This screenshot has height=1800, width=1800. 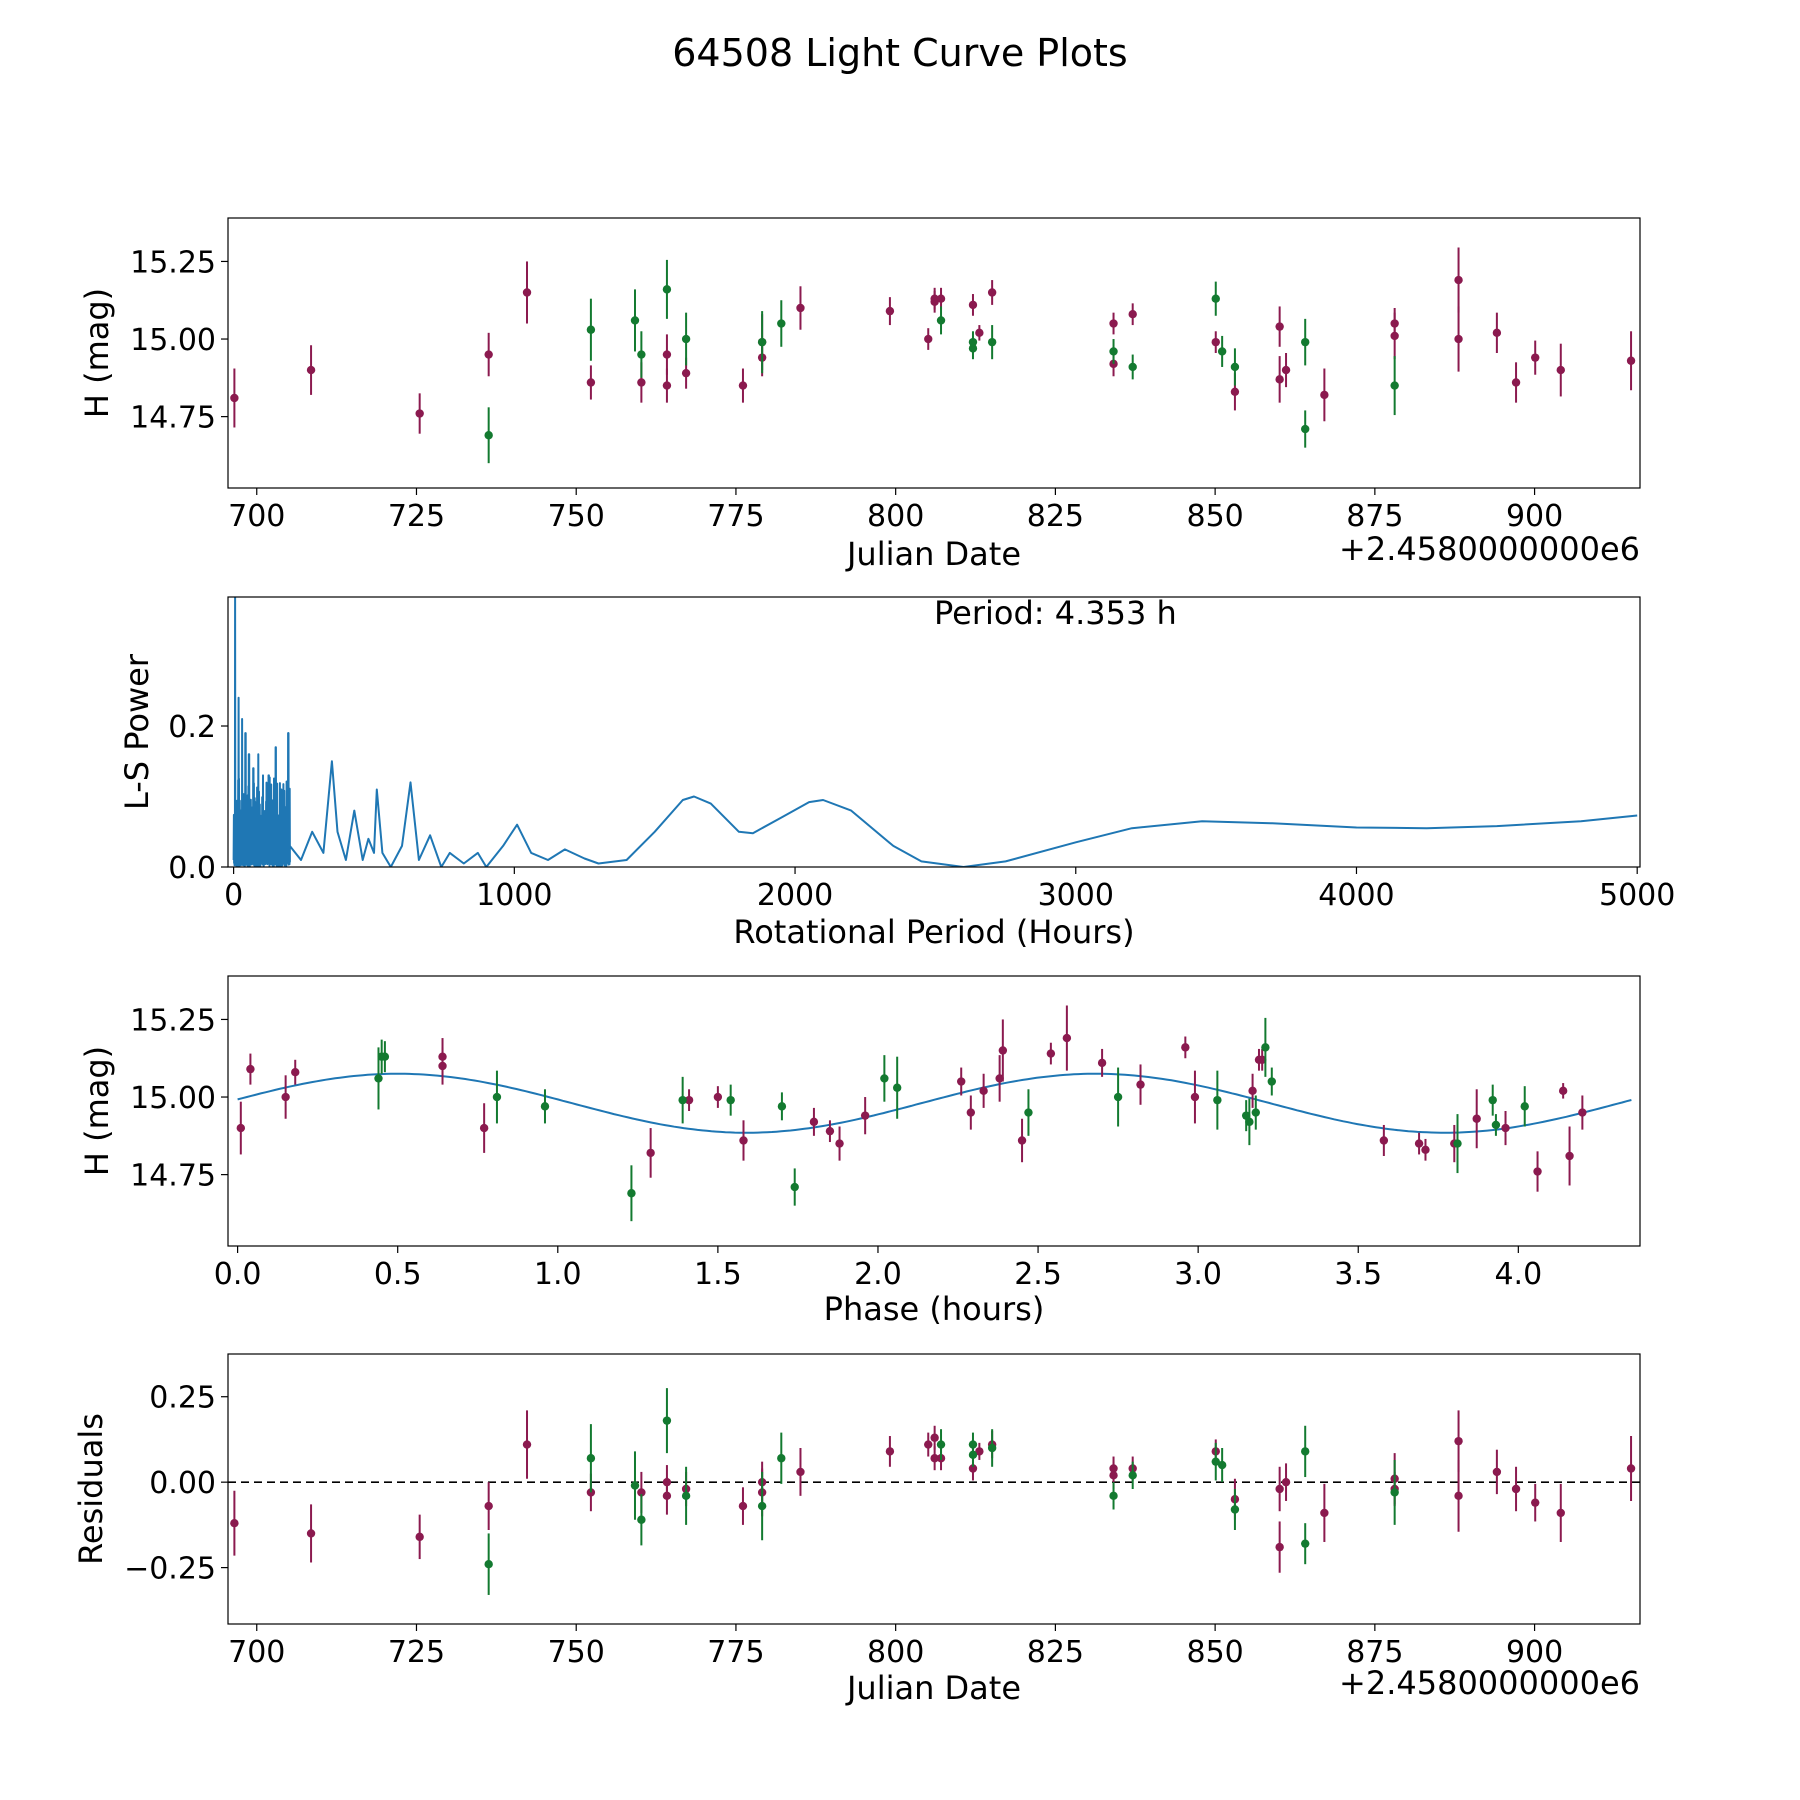 What do you see at coordinates (1489, 1683) in the screenshot?
I see `residuals-offset-text: +2.4580000000e6` at bounding box center [1489, 1683].